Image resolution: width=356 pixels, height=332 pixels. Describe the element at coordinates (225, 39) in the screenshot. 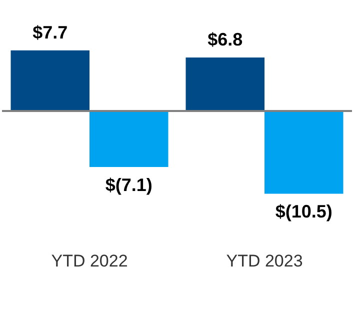

I see `data-label: $6.8` at that location.